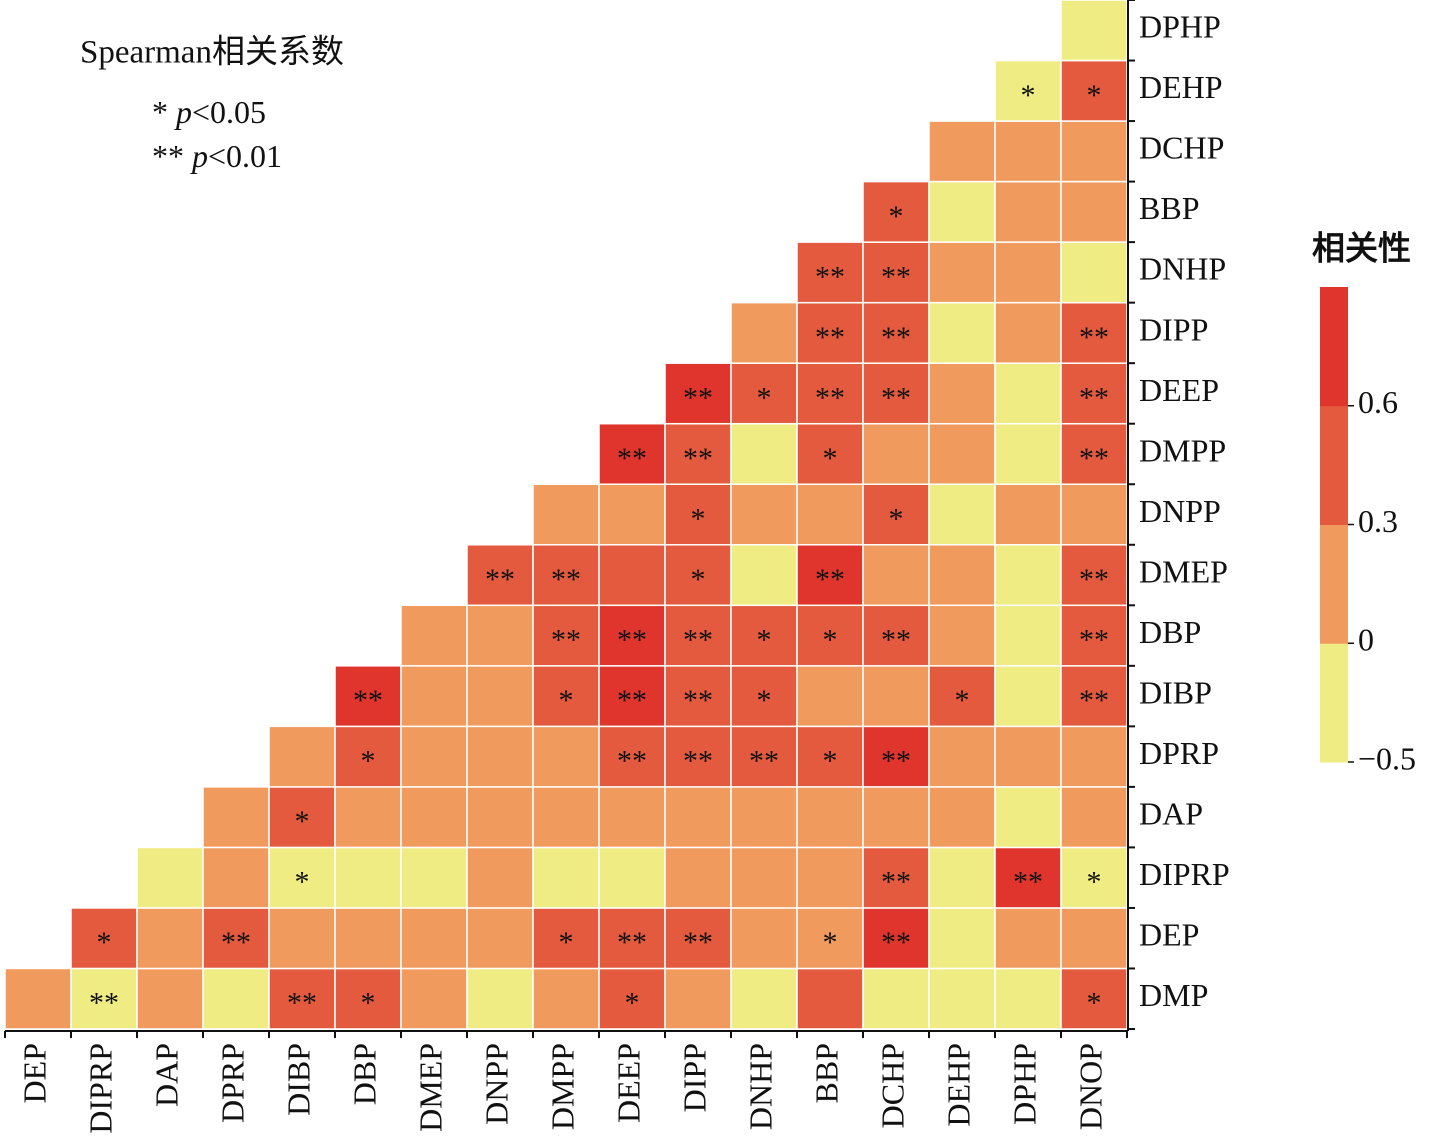 The image size is (1429, 1143). I want to click on y-tick-label: BBP, so click(1169, 208).